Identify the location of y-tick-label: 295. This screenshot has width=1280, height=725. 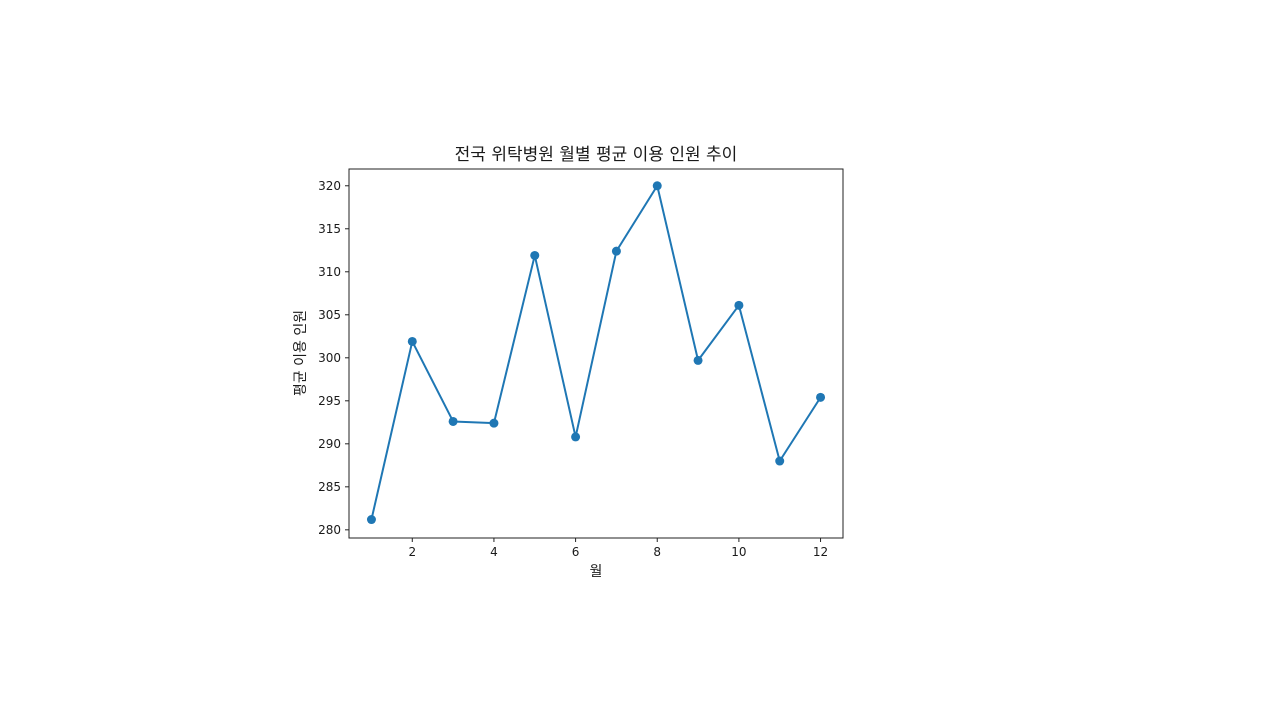
(329, 401).